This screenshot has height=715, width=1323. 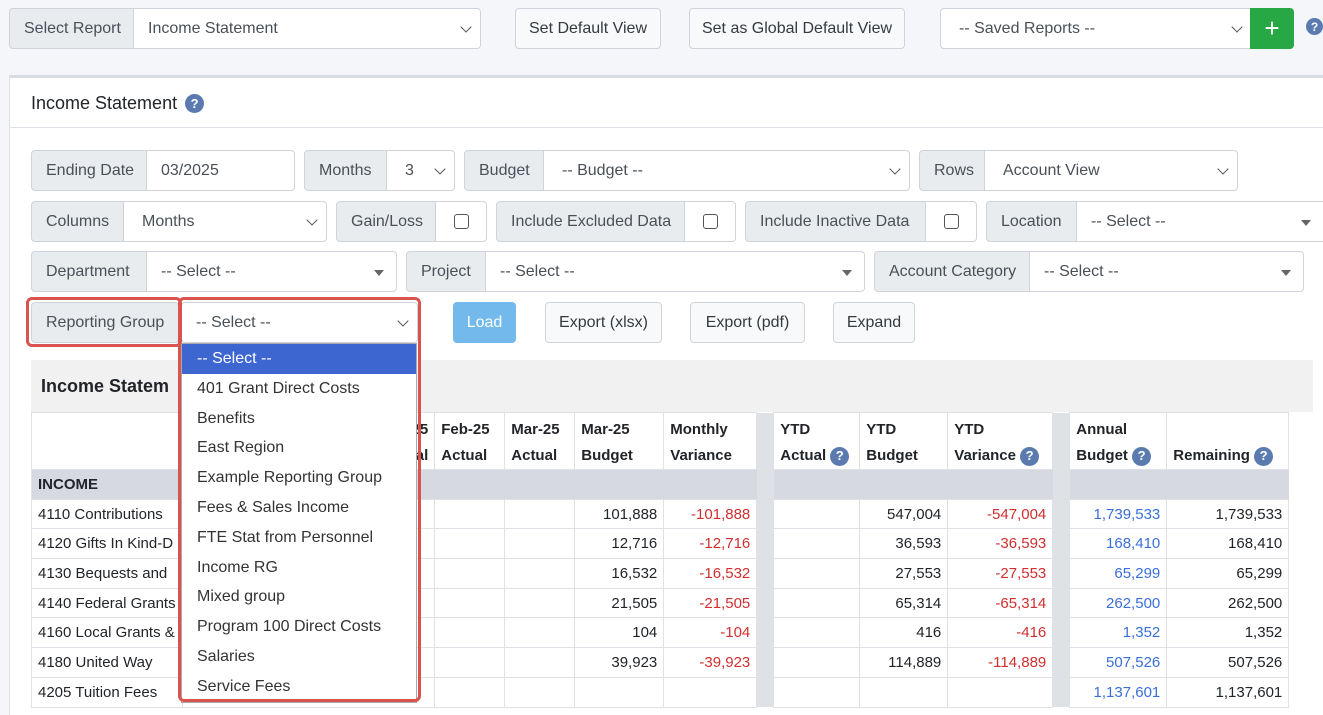 What do you see at coordinates (666, 127) in the screenshot?
I see `card-header-divider` at bounding box center [666, 127].